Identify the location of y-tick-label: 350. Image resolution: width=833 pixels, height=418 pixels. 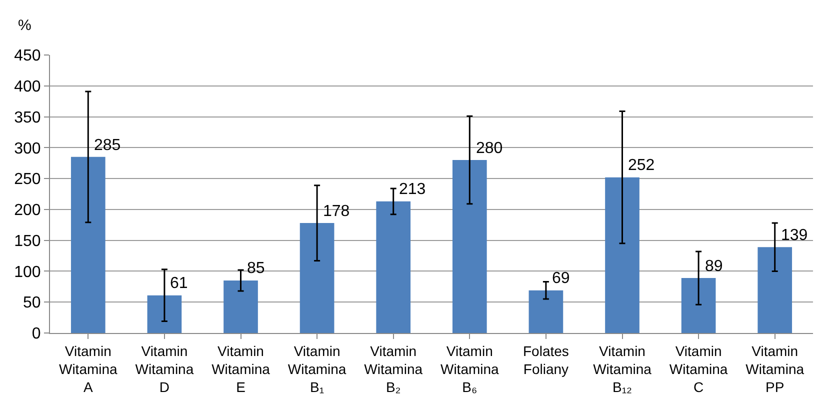
(27, 117).